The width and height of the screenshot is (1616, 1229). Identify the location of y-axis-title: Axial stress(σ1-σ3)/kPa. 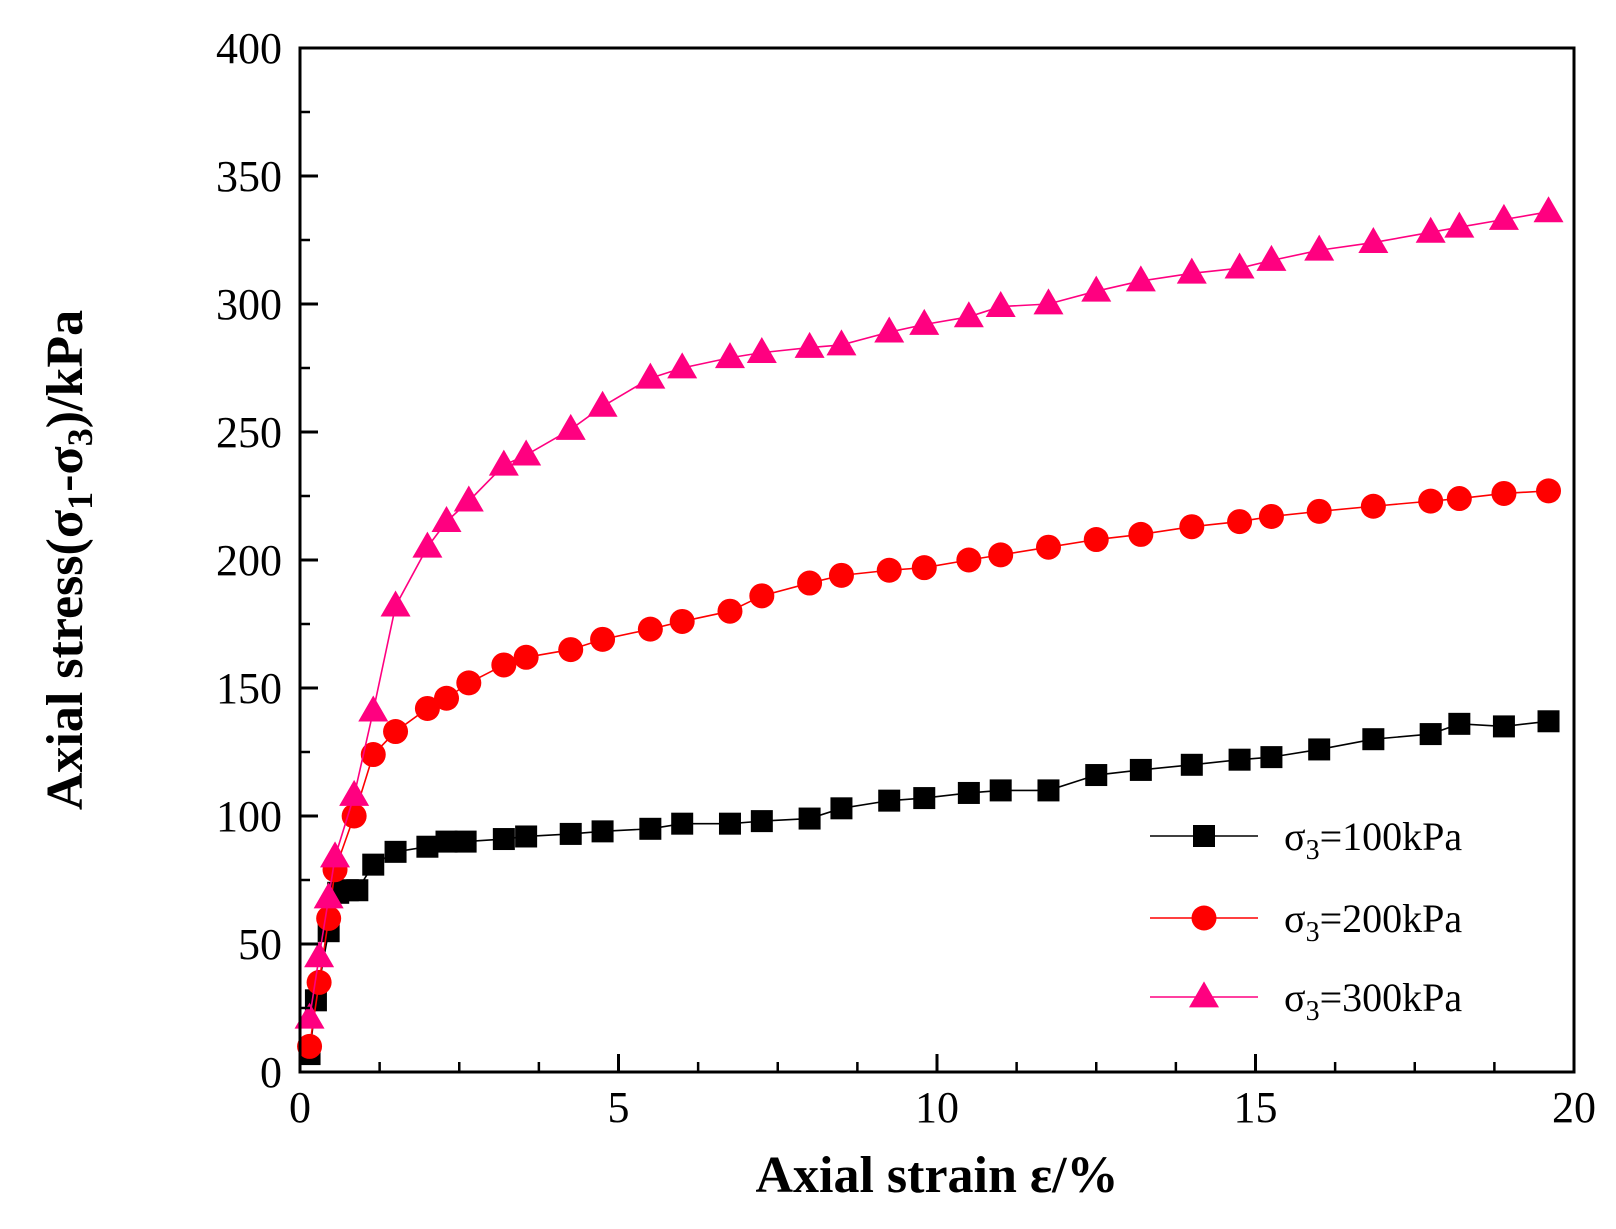
(68, 560).